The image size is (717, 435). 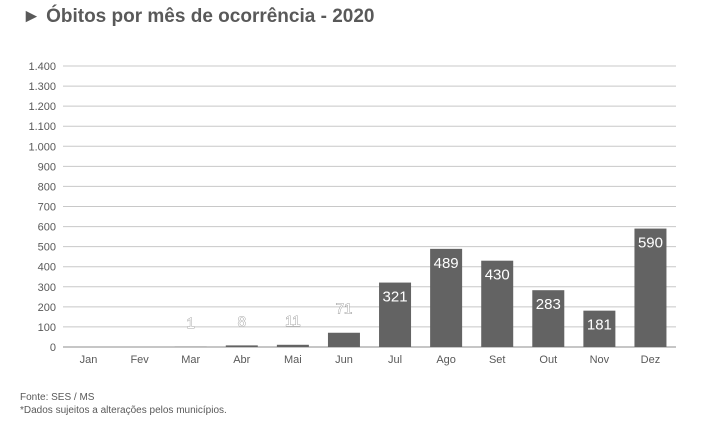 I want to click on y-tick-label: 800, so click(x=47, y=187).